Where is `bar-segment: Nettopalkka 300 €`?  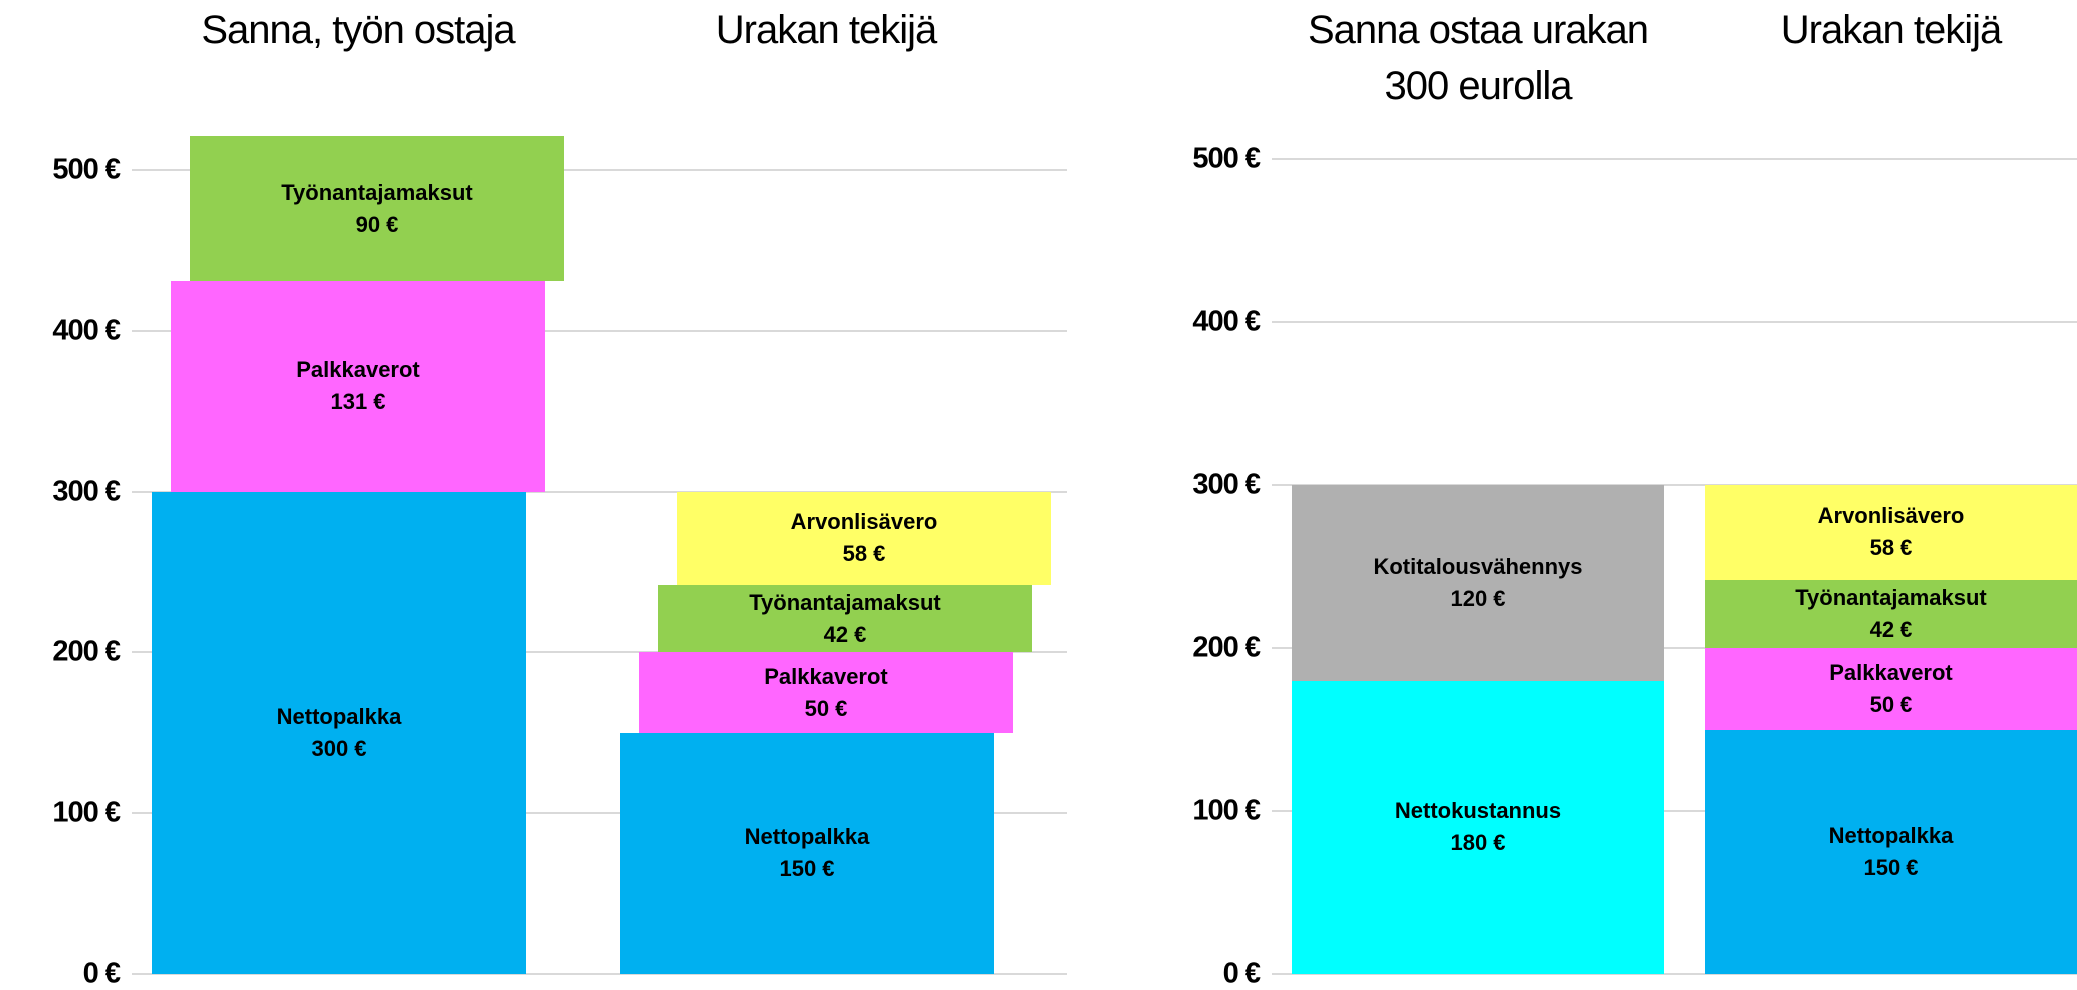
bar-segment: Nettopalkka 300 € is located at coordinates (339, 732).